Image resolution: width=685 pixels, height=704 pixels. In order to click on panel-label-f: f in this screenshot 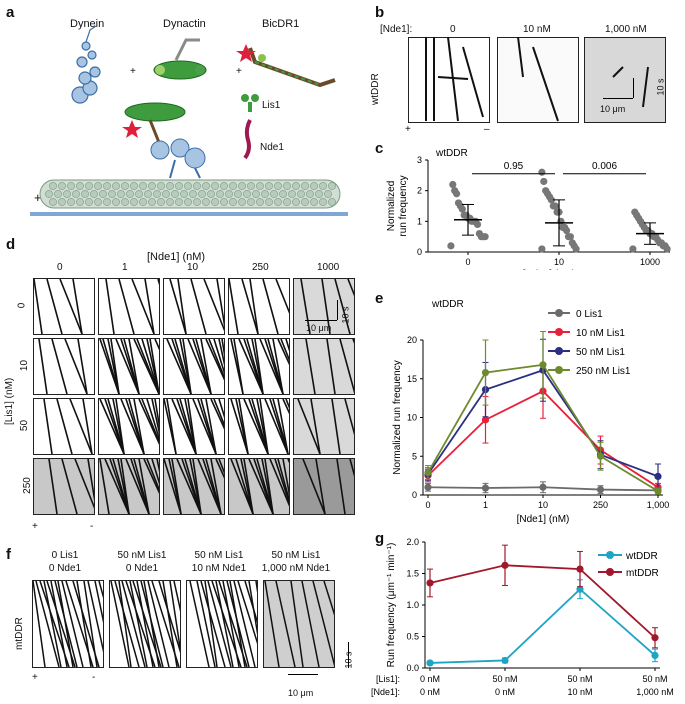, I will do `click(8, 554)`.